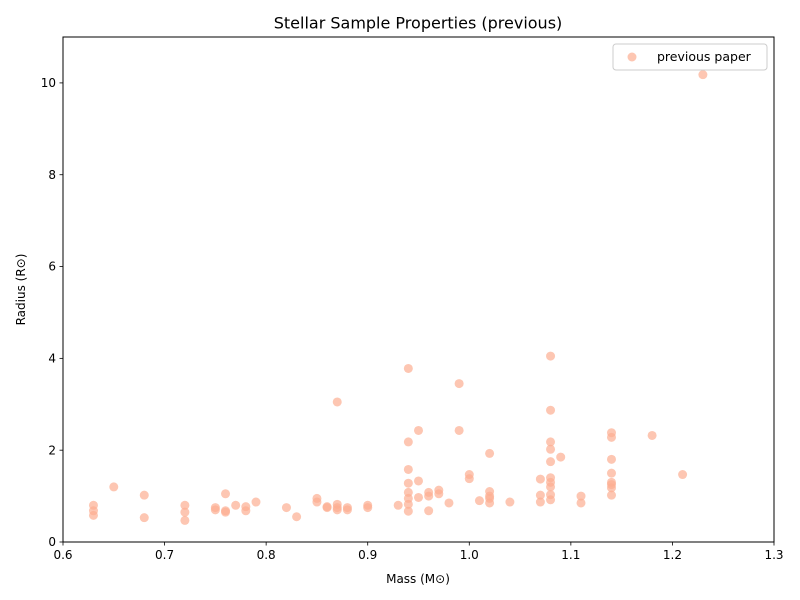  What do you see at coordinates (704, 56) in the screenshot?
I see `legend-label: previous paper` at bounding box center [704, 56].